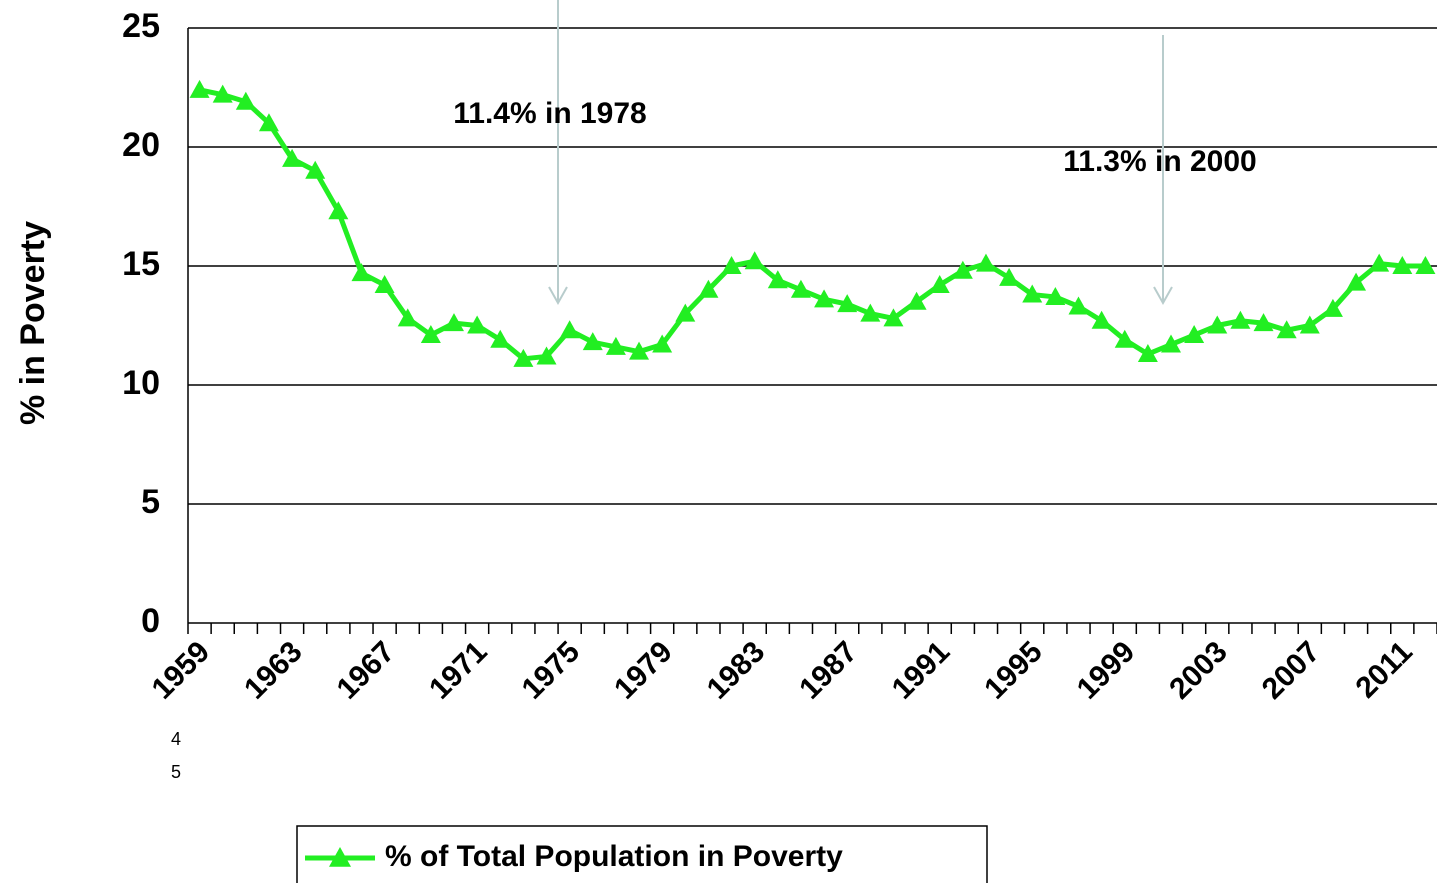 This screenshot has width=1437, height=883. I want to click on slide-number: 5, so click(176, 772).